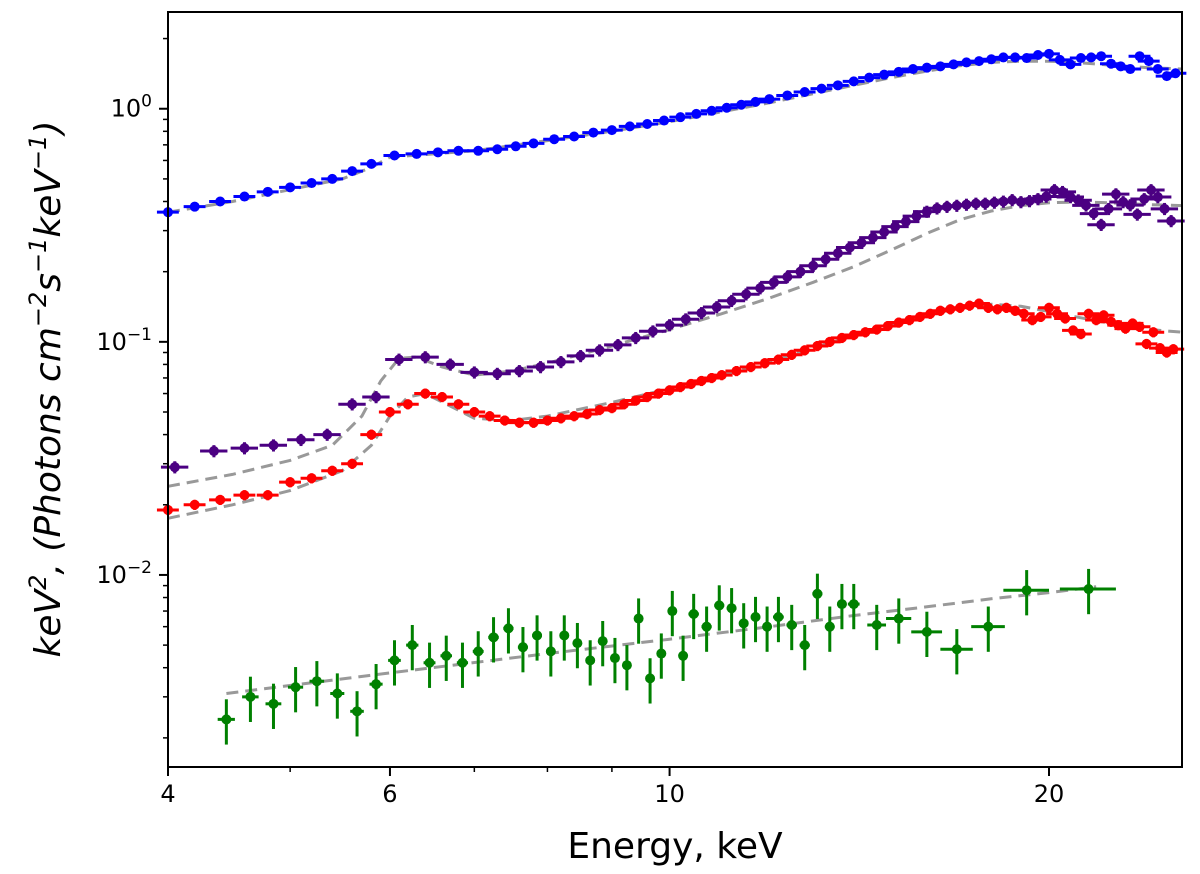 This screenshot has width=1200, height=874. Describe the element at coordinates (1049, 794) in the screenshot. I see `x-tick-label: 20` at that location.